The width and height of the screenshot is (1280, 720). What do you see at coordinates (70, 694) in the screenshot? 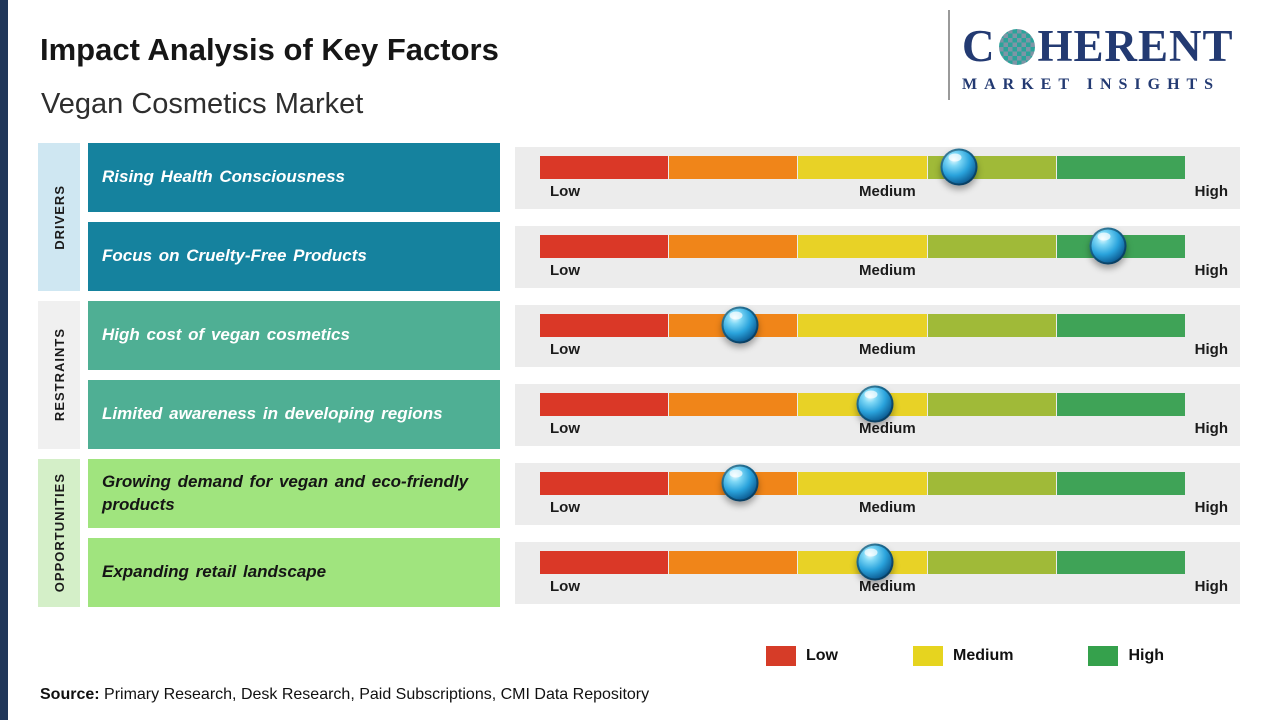
I see `source-label: Source:` at bounding box center [70, 694].